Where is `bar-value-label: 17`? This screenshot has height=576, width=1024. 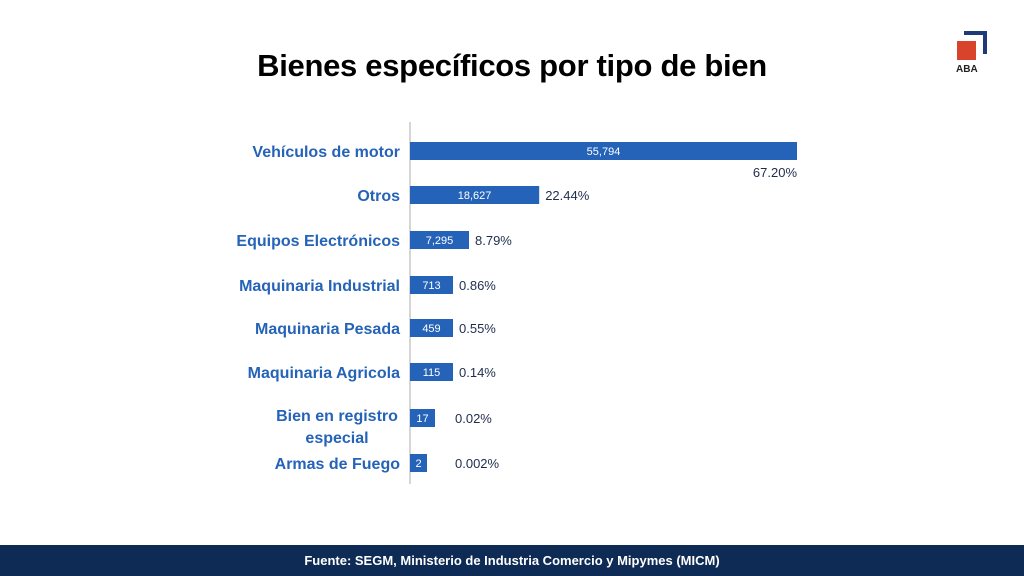 bar-value-label: 17 is located at coordinates (422, 419).